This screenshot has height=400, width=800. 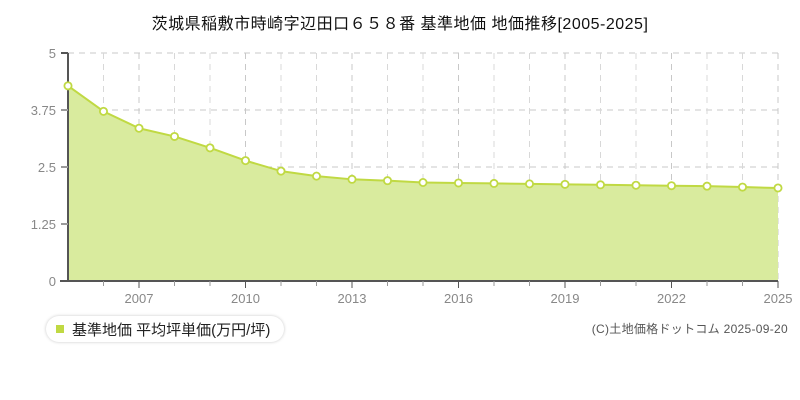 I want to click on x-axis-tick-label: 2016, so click(x=458, y=298).